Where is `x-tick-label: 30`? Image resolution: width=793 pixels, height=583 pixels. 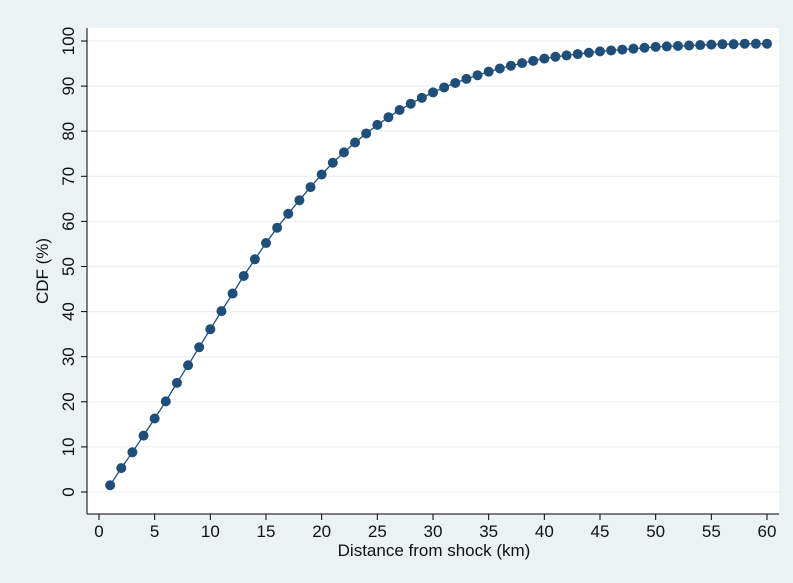
x-tick-label: 30 is located at coordinates (433, 531).